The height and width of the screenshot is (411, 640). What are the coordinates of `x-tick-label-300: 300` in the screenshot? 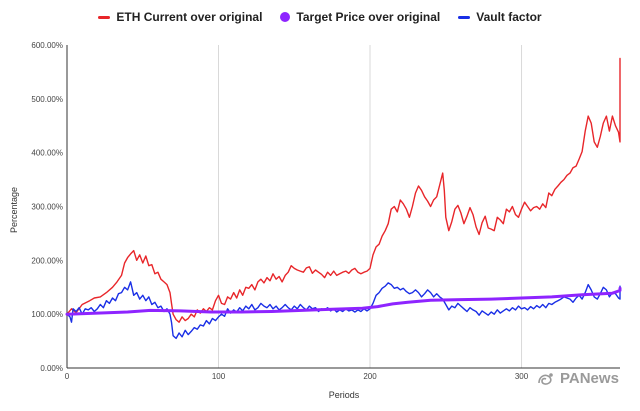 It's located at (522, 376).